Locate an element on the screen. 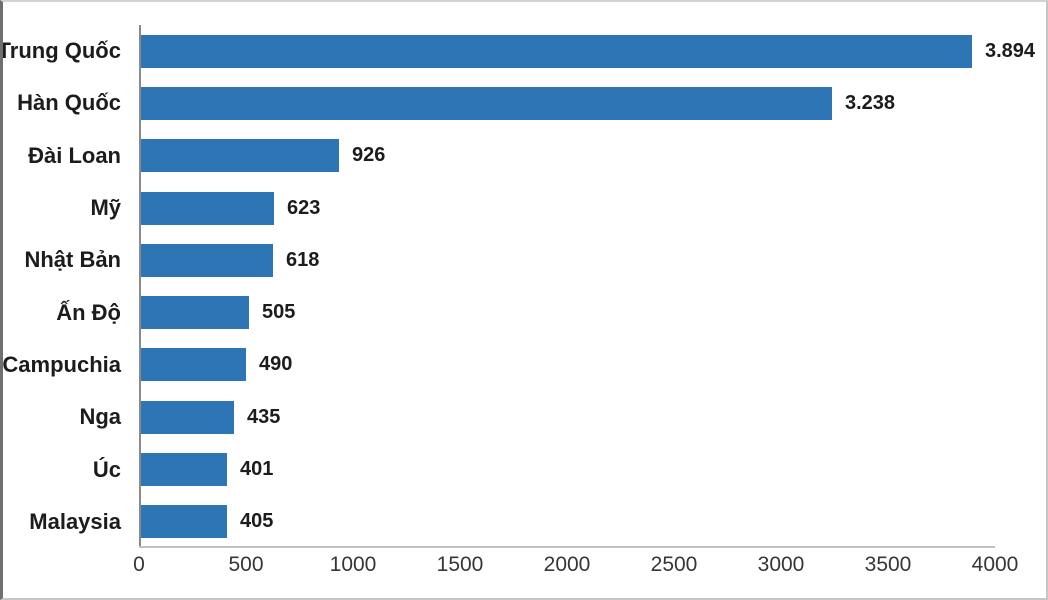 The width and height of the screenshot is (1048, 600). category-label: Malaysia is located at coordinates (75, 521).